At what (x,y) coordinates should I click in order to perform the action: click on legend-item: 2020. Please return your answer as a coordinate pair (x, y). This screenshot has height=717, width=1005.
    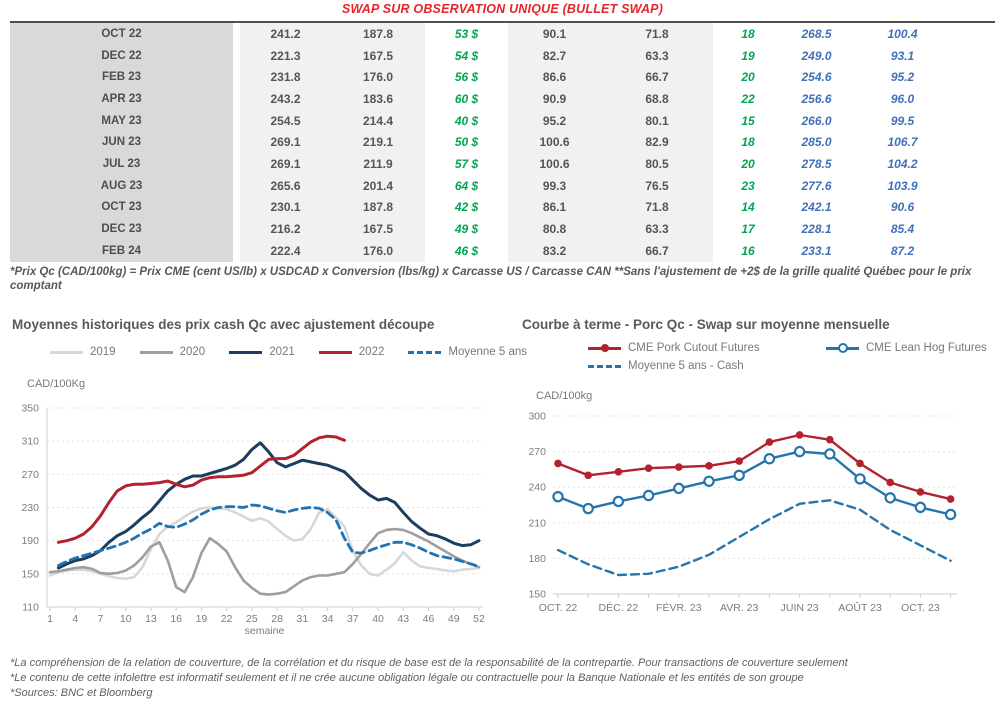
    Looking at the image, I should click on (172, 352).